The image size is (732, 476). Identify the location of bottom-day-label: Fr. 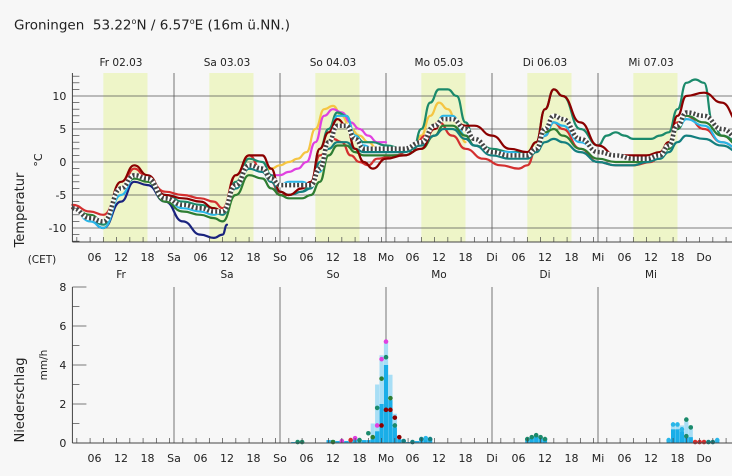
(121, 275).